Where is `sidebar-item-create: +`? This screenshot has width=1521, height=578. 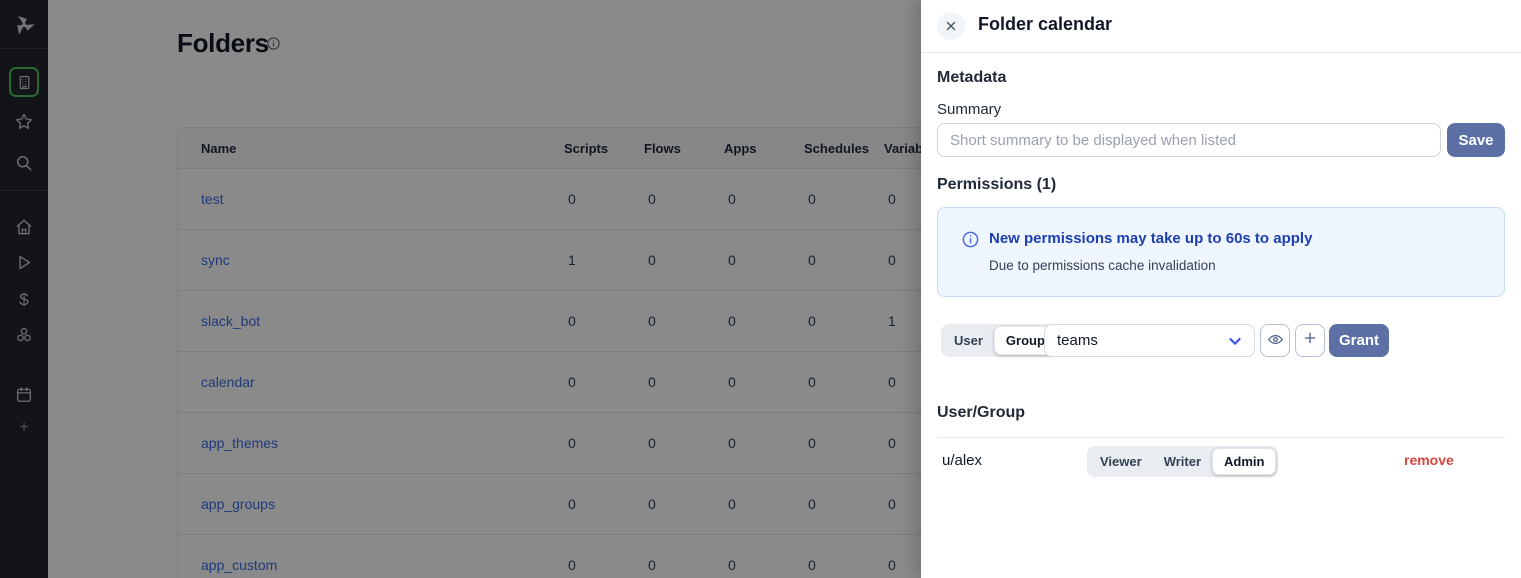
sidebar-item-create: + is located at coordinates (23, 428).